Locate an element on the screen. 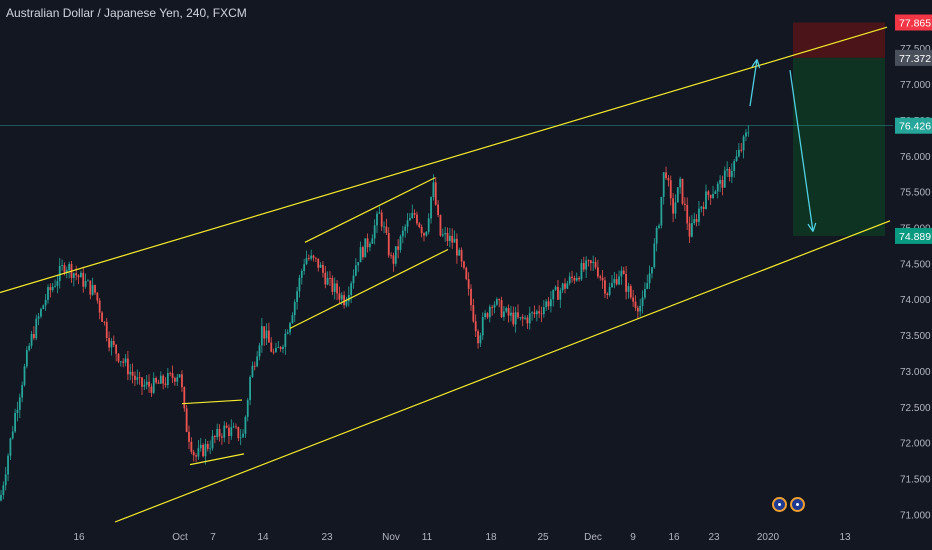 The width and height of the screenshot is (932, 550). x-tick-label: 14 is located at coordinates (263, 537).